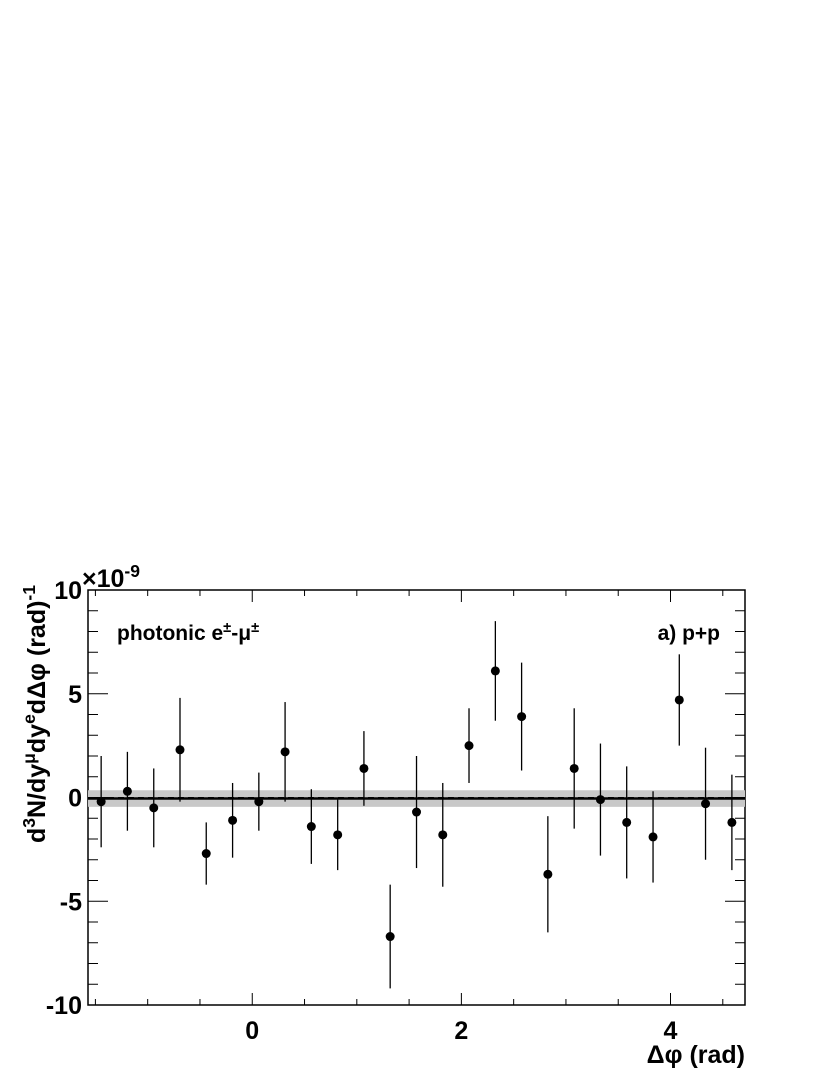  I want to click on axis-multiplier-part: ×10, so click(103, 579).